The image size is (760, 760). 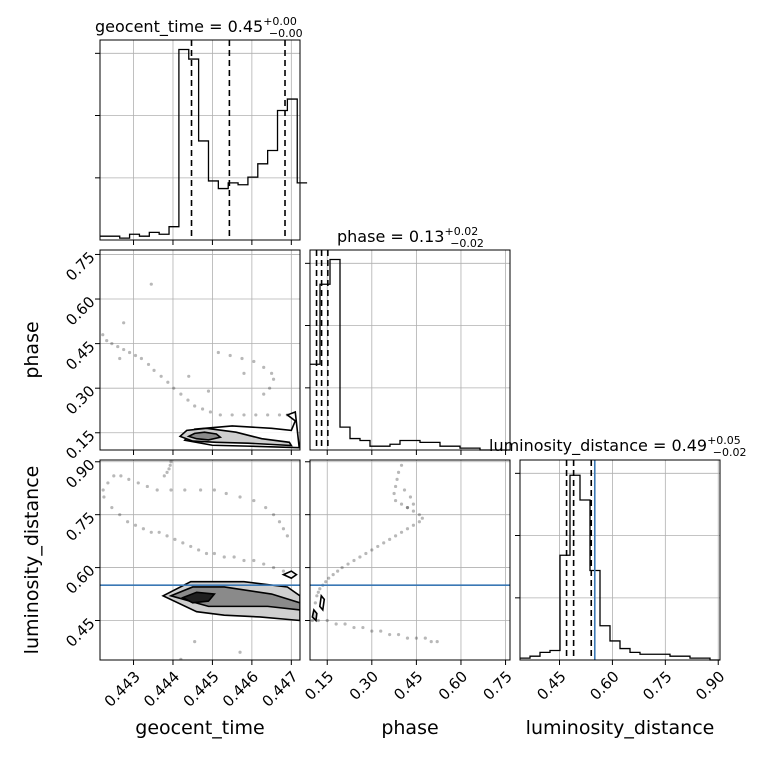 I want to click on histogram-step-phase, so click(x=410, y=354).